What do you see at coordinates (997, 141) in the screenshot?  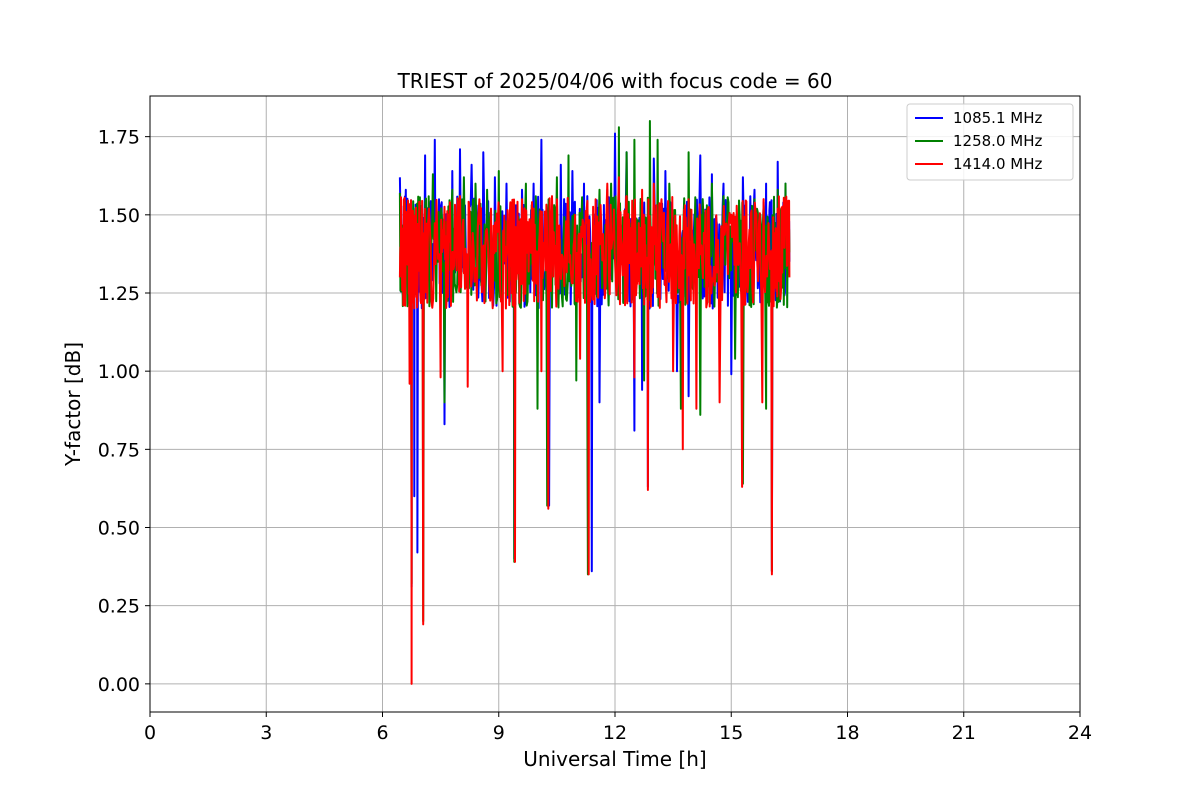 I see `legend-label: 1258.0 MHz` at bounding box center [997, 141].